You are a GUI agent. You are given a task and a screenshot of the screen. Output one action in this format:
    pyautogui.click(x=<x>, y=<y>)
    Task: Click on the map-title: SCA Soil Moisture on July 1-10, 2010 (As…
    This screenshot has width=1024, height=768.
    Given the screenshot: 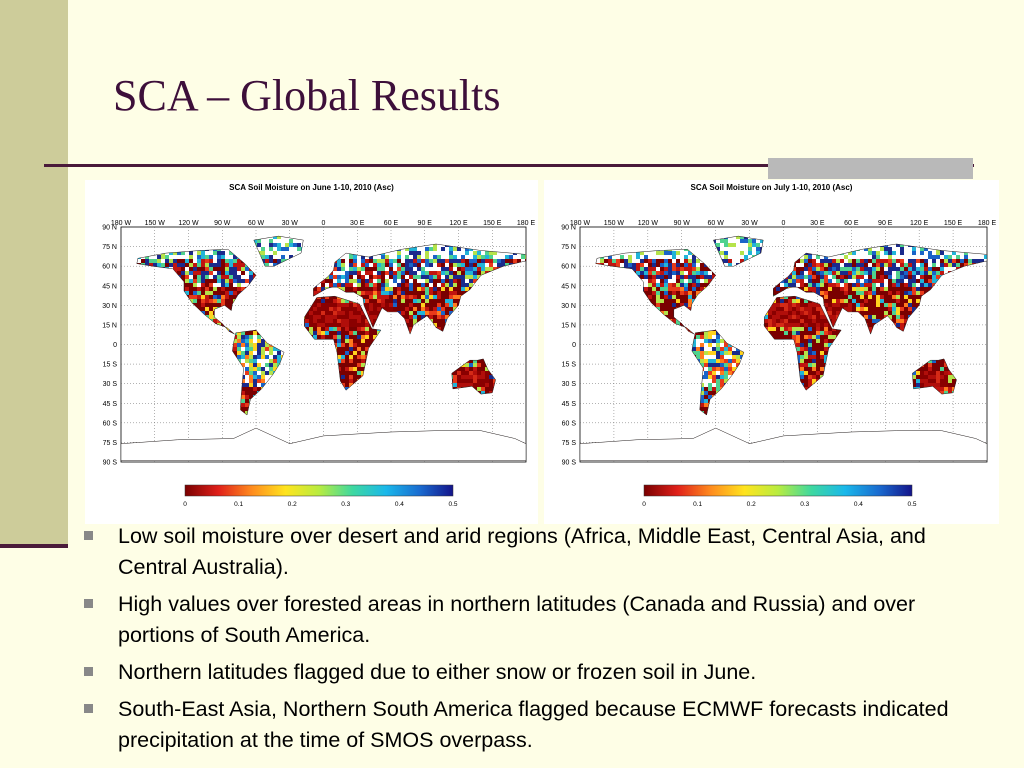 What is the action you would take?
    pyautogui.click(x=772, y=187)
    